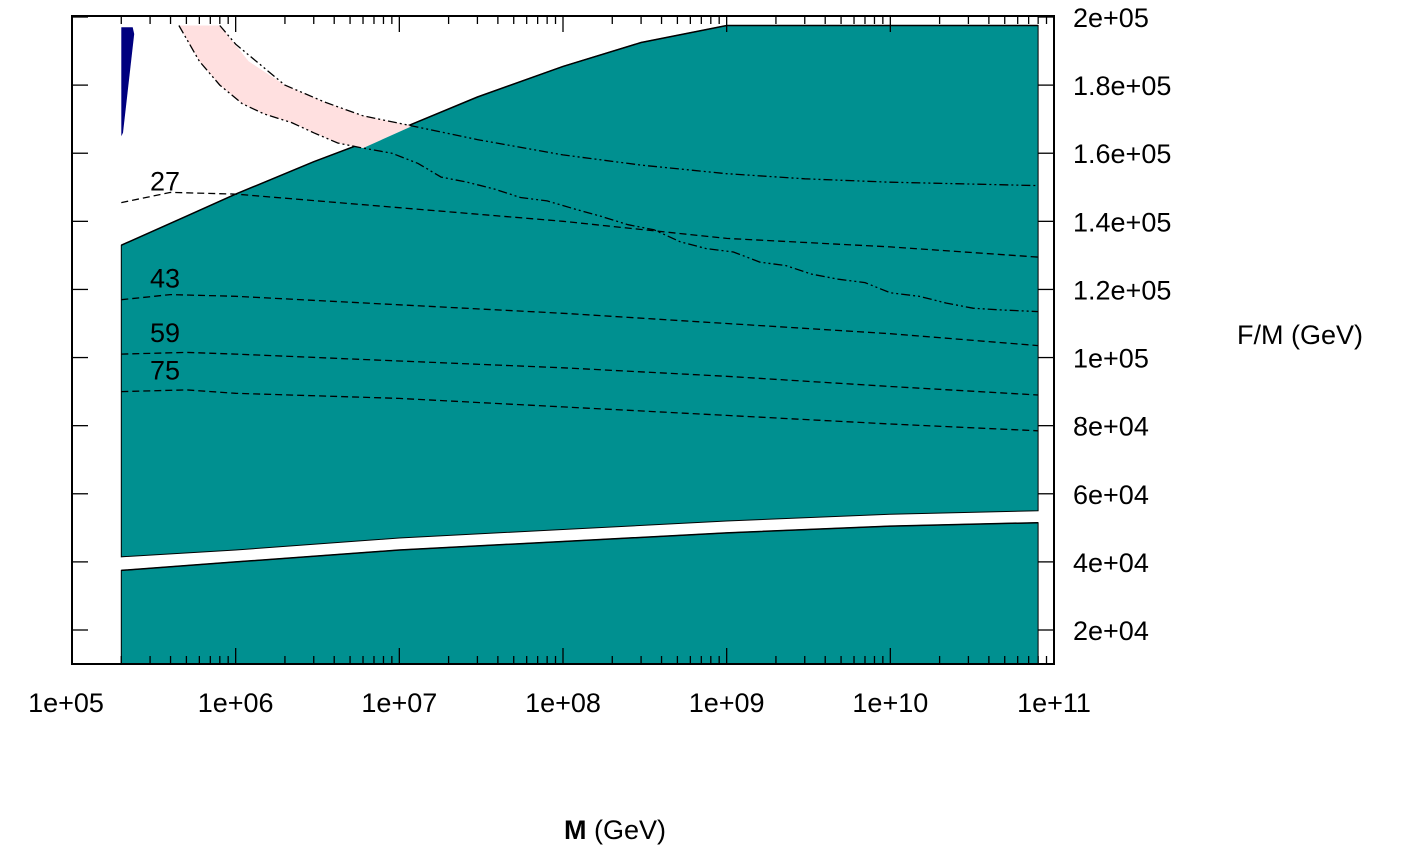 This screenshot has height=850, width=1410. What do you see at coordinates (629, 106) in the screenshot?
I see `line-dashdot_upper` at bounding box center [629, 106].